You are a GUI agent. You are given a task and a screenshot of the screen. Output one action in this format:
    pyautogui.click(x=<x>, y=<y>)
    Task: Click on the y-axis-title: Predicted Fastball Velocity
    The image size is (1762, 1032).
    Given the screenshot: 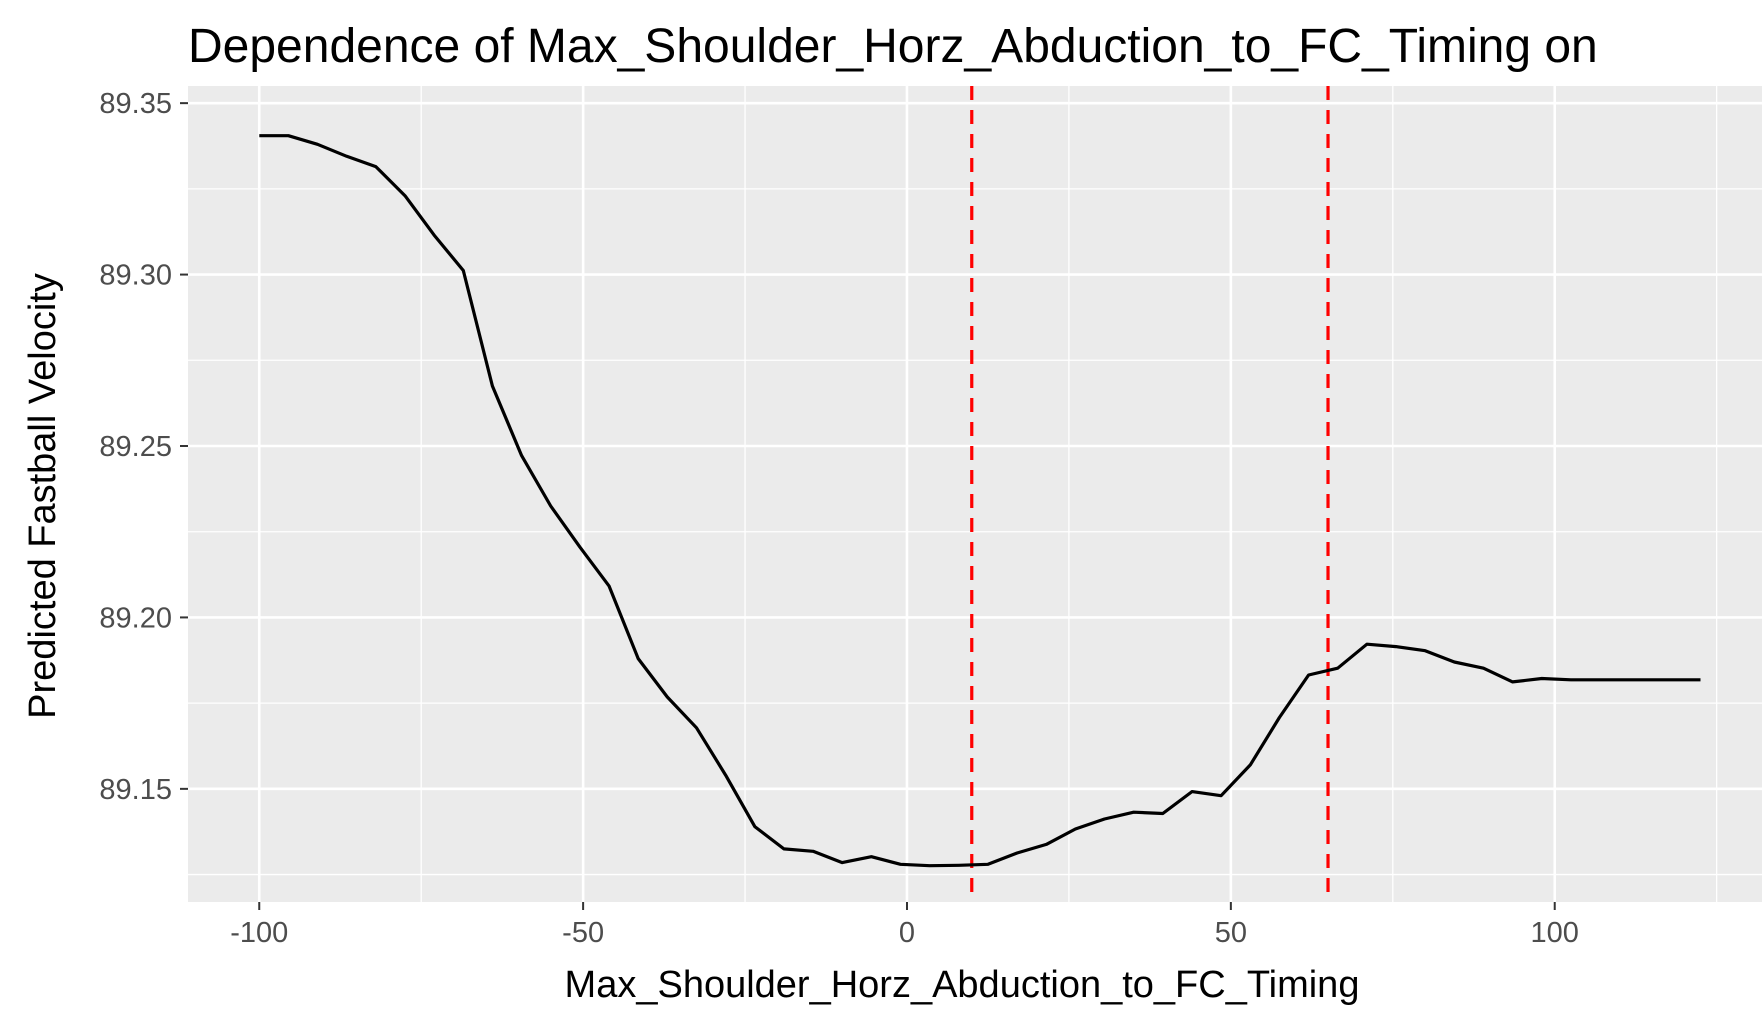 What is the action you would take?
    pyautogui.click(x=43, y=496)
    